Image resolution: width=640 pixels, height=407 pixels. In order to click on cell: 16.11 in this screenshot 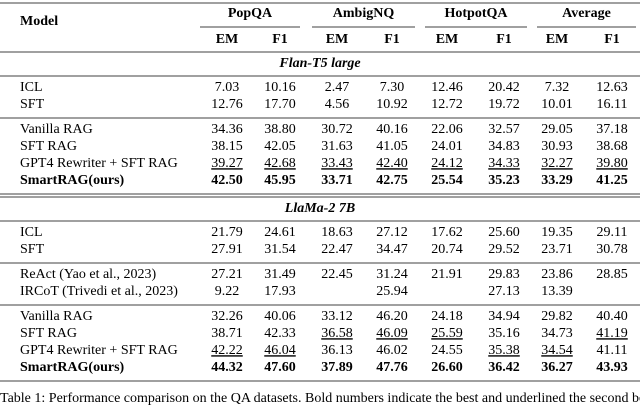, I will do `click(612, 104)`.